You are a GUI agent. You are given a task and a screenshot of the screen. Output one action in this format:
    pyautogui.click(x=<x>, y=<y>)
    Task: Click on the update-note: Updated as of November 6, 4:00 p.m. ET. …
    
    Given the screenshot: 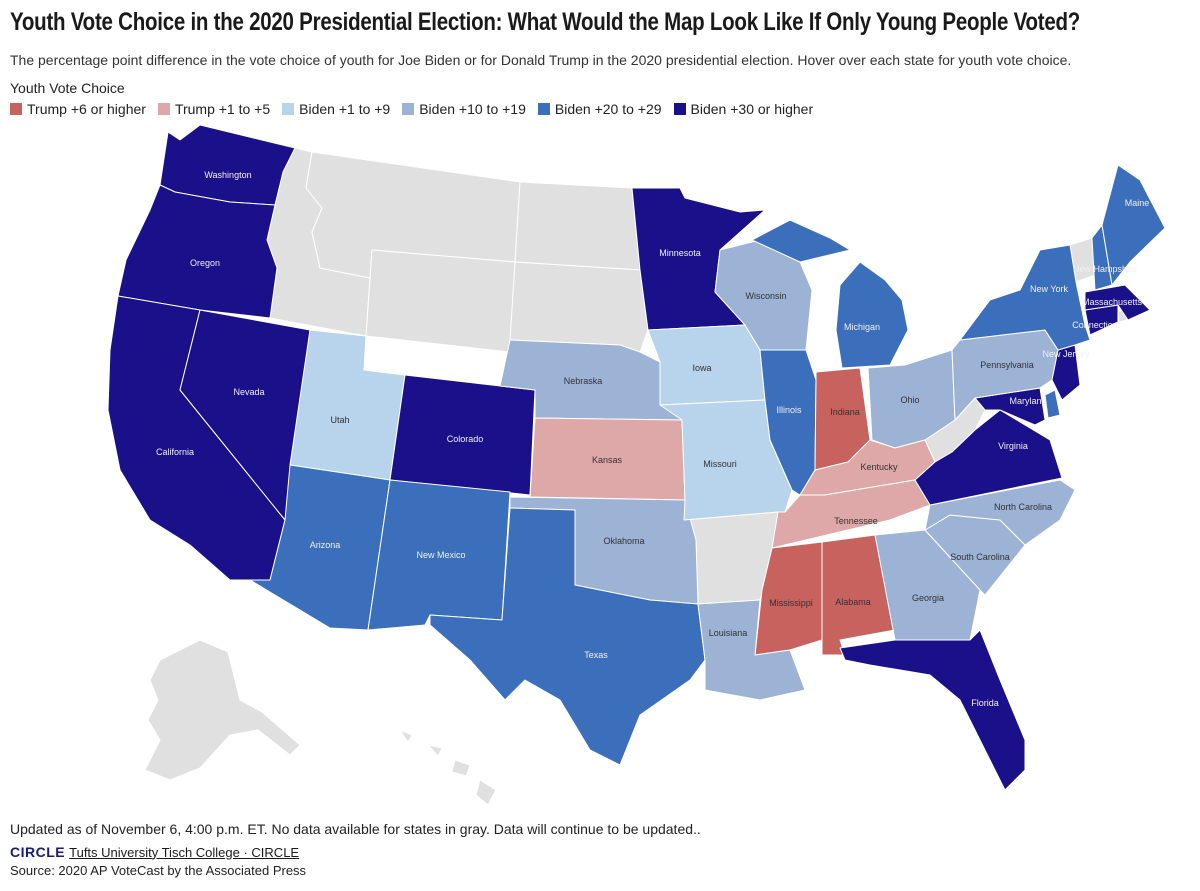 What is the action you would take?
    pyautogui.click(x=355, y=829)
    